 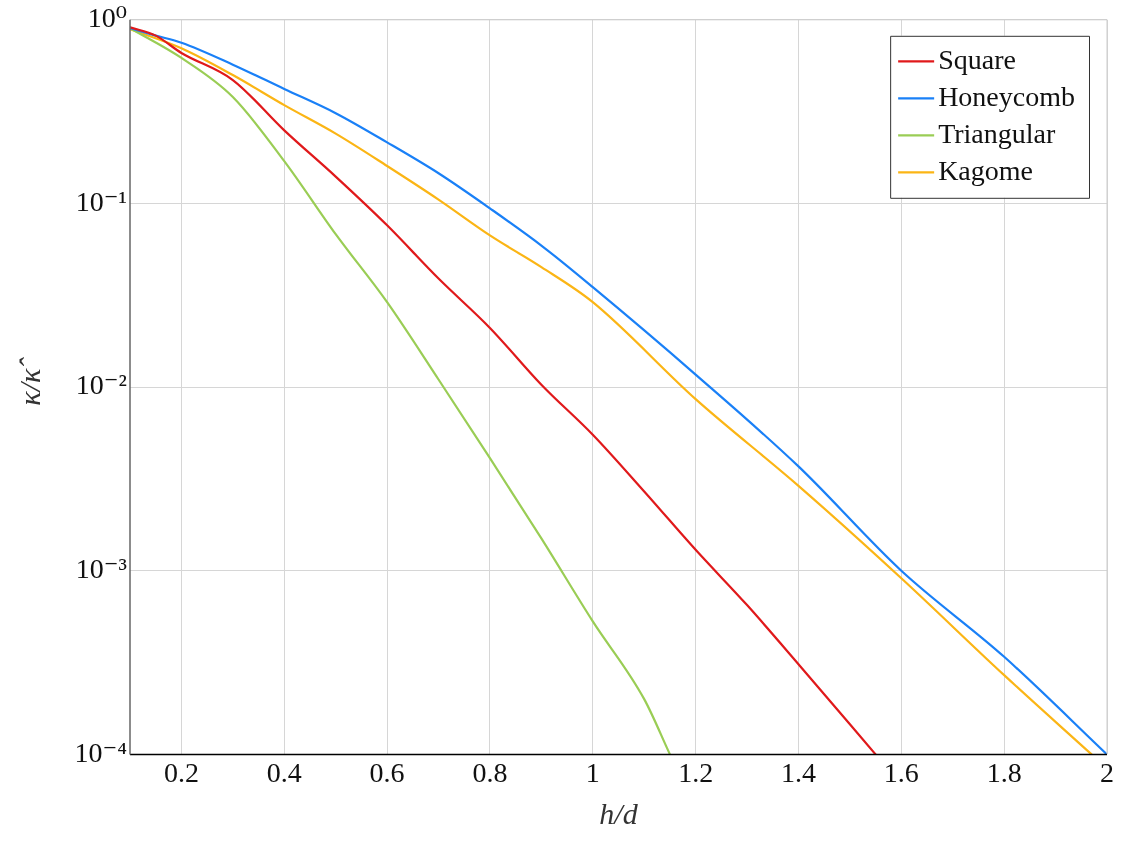 I want to click on x-tick-label: 1.2, so click(x=696, y=772).